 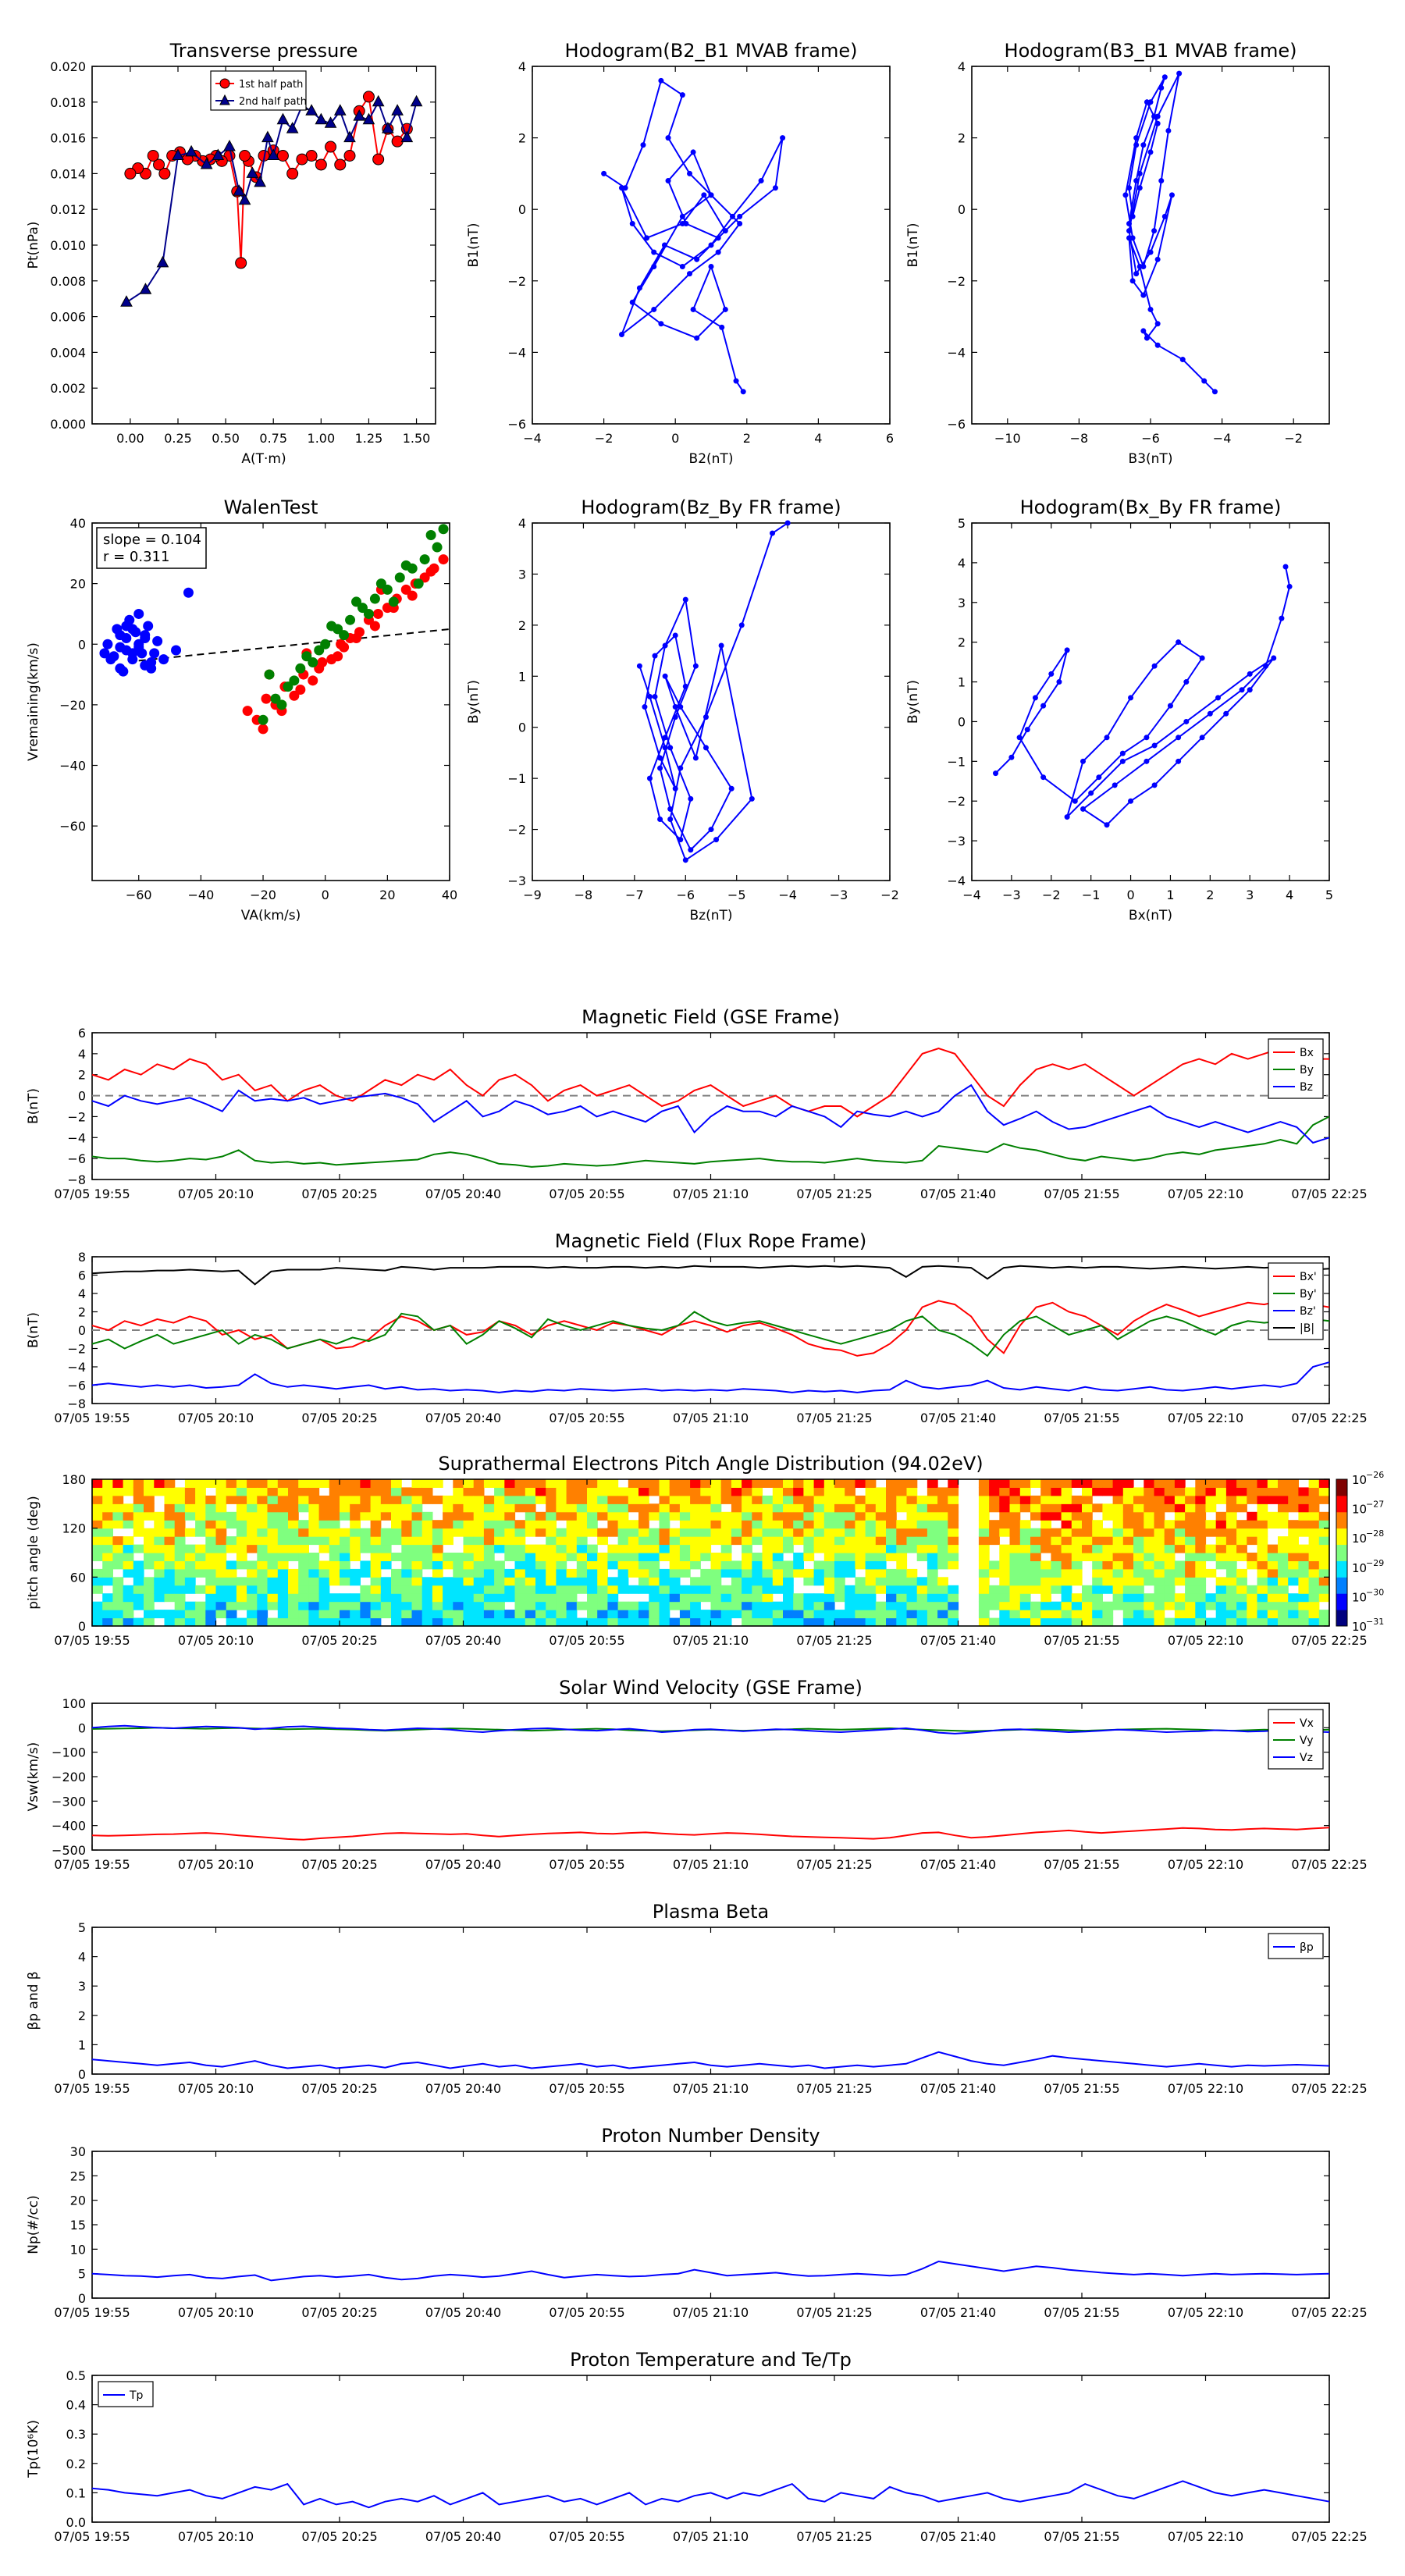 What do you see at coordinates (516, 352) in the screenshot?
I see `y-tick-label: −4` at bounding box center [516, 352].